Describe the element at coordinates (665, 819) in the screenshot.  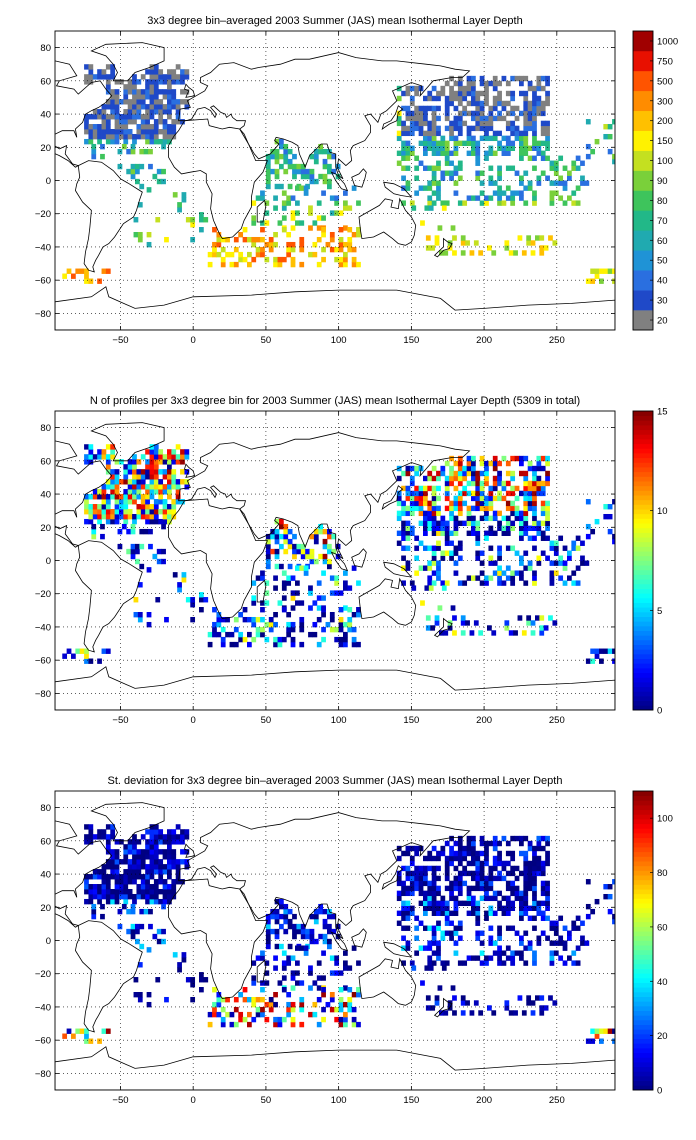
I see `colorbar-tick-label: 100` at that location.